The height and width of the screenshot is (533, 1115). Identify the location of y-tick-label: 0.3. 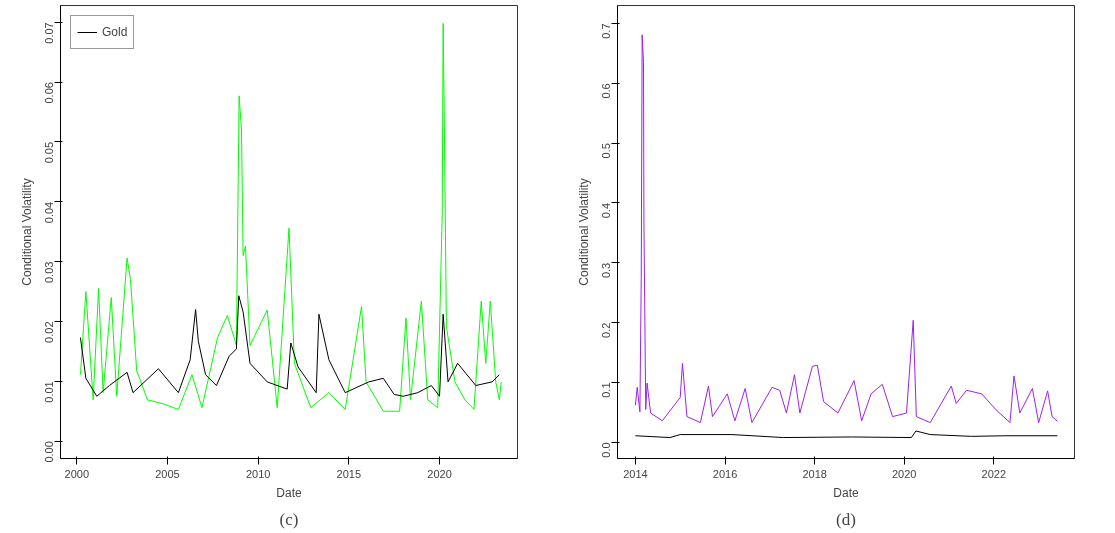
(606, 270).